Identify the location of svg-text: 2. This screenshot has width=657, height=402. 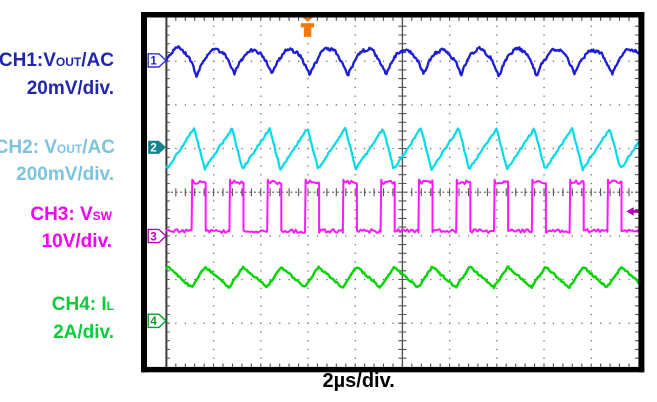
(153, 149).